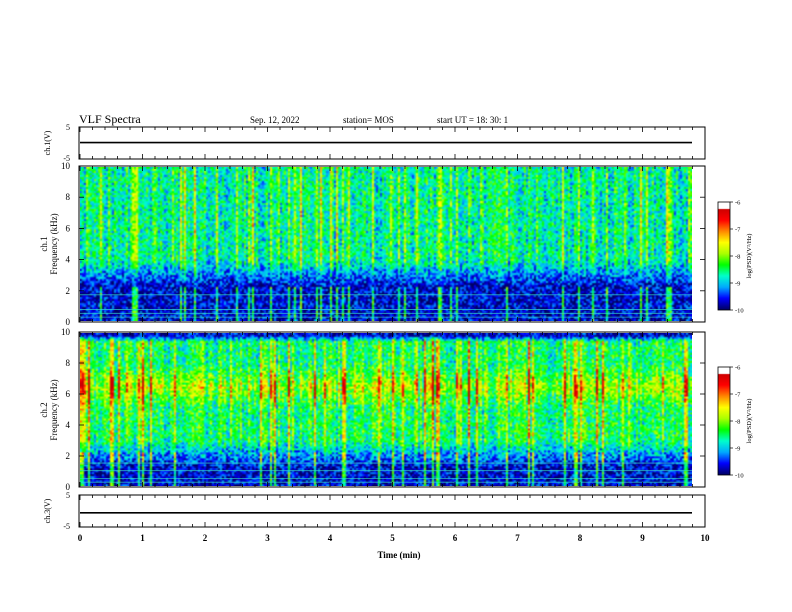 This screenshot has height=612, width=792. I want to click on x-tick-label: 0, so click(80, 538).